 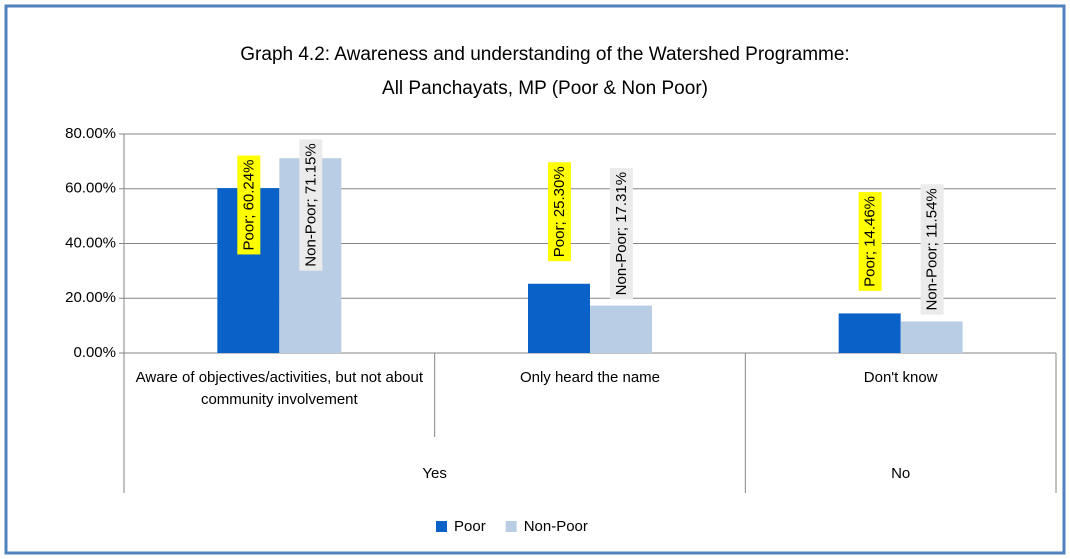 I want to click on data-label: Poor; 60.24%, so click(x=249, y=205).